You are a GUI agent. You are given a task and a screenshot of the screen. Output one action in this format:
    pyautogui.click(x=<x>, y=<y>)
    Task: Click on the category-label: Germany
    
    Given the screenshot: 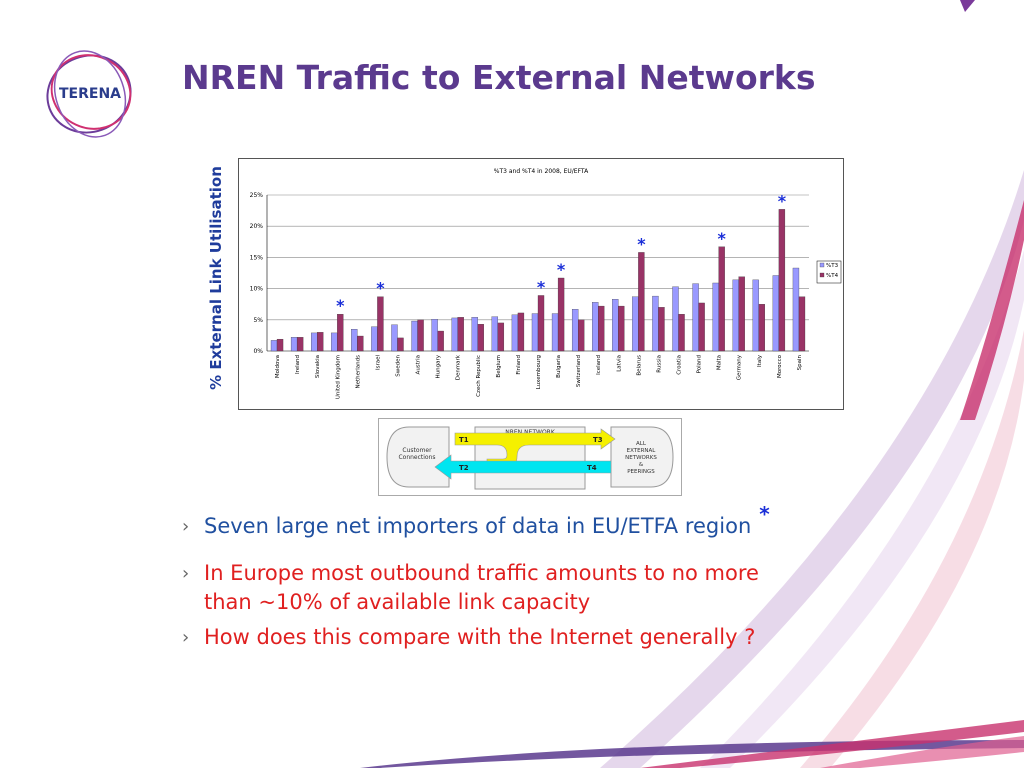 What is the action you would take?
    pyautogui.click(x=740, y=367)
    